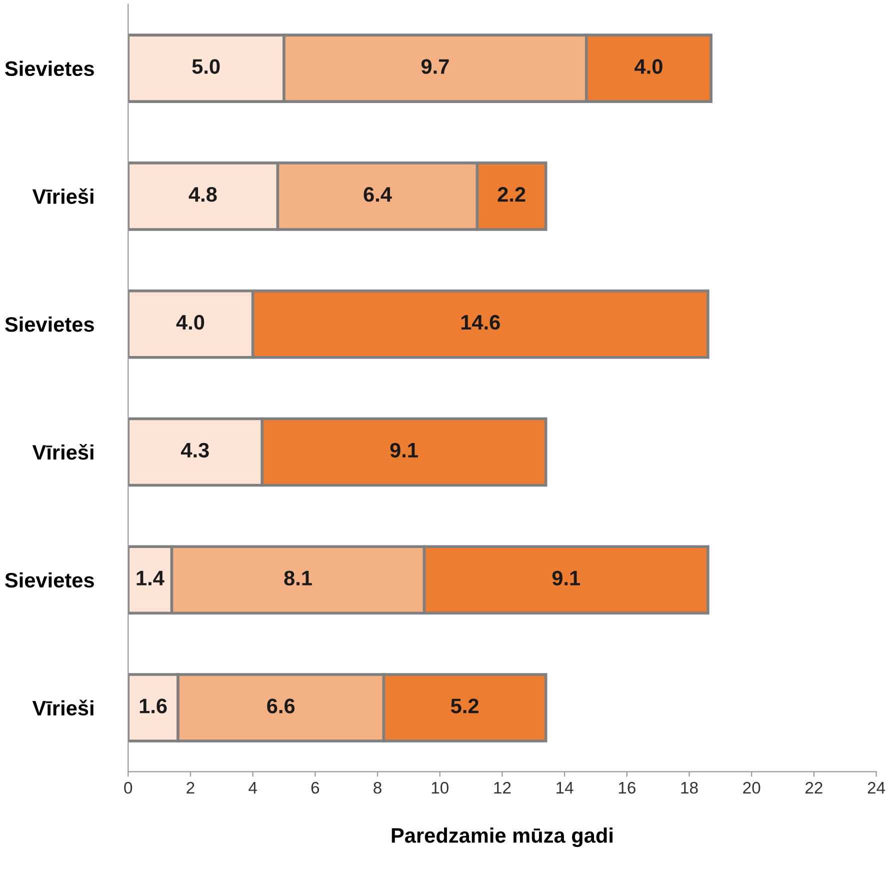 This screenshot has width=896, height=872. Describe the element at coordinates (252, 788) in the screenshot. I see `x-tick-label: 4` at that location.